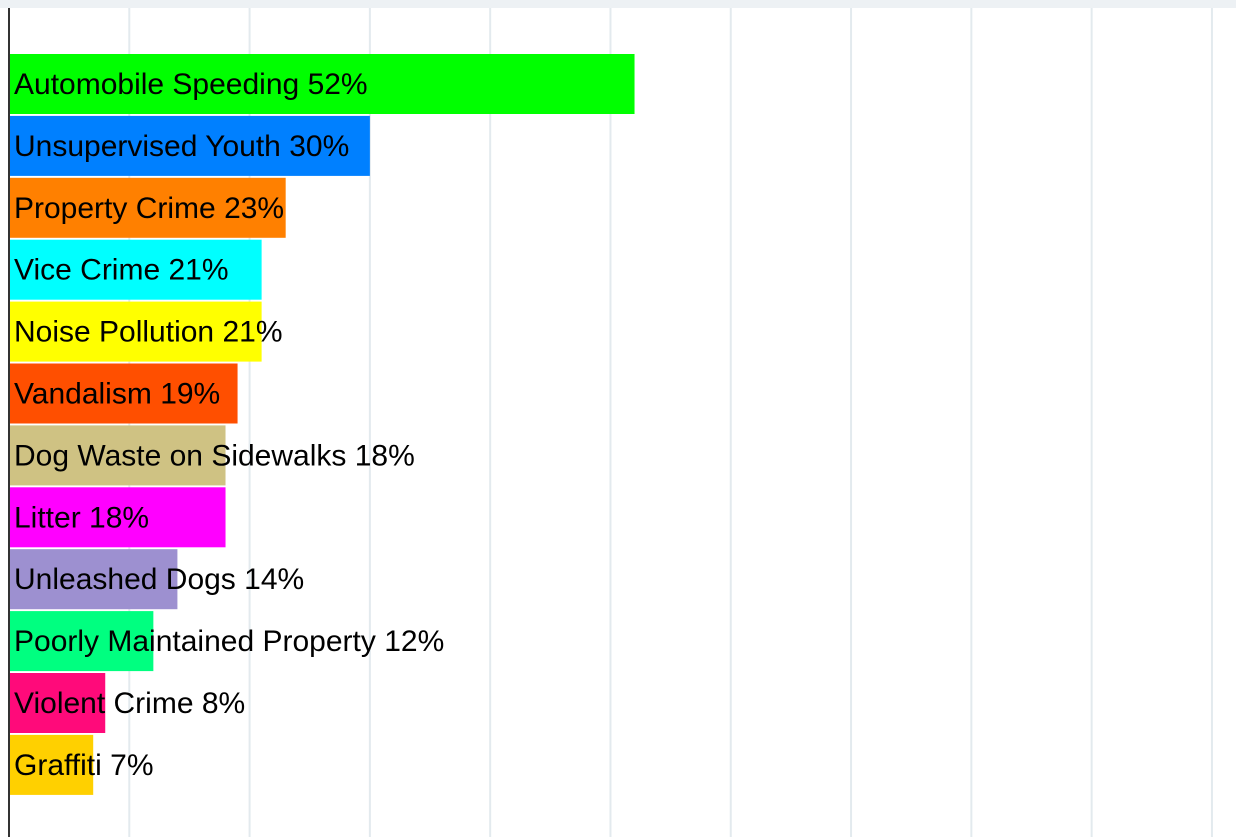  I want to click on header-band, so click(618, 4).